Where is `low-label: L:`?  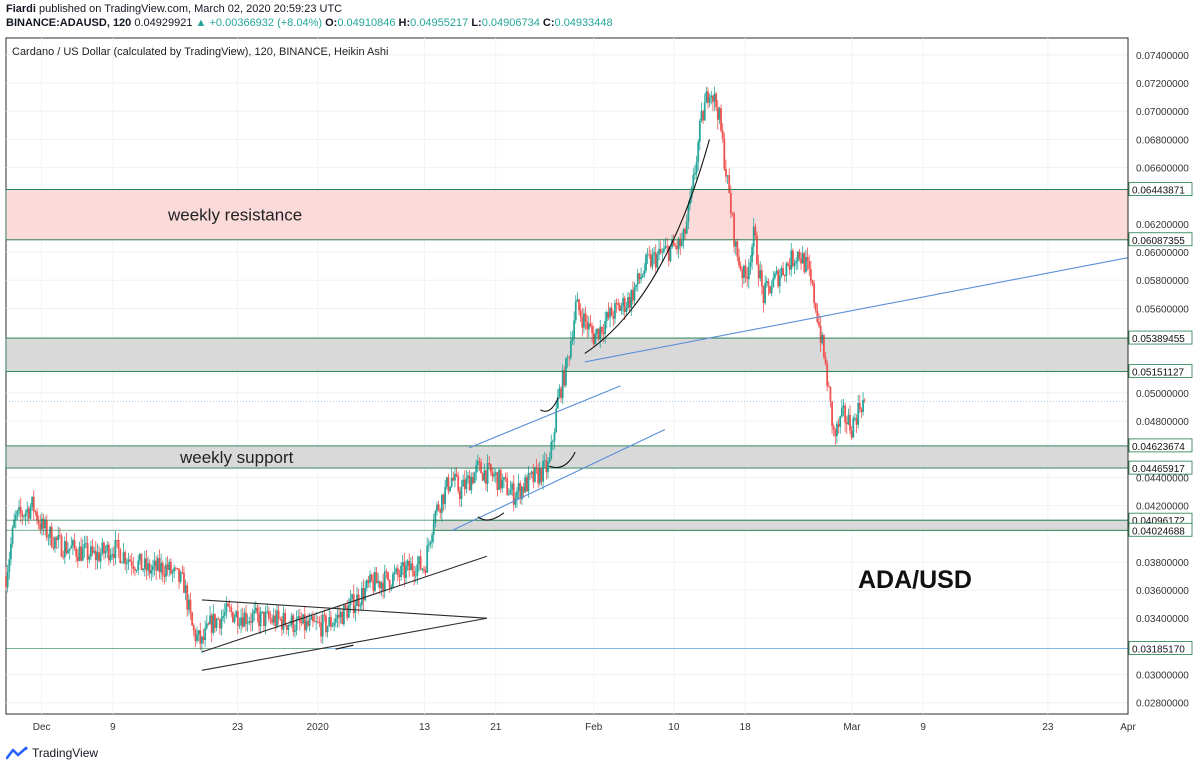
low-label: L: is located at coordinates (476, 23).